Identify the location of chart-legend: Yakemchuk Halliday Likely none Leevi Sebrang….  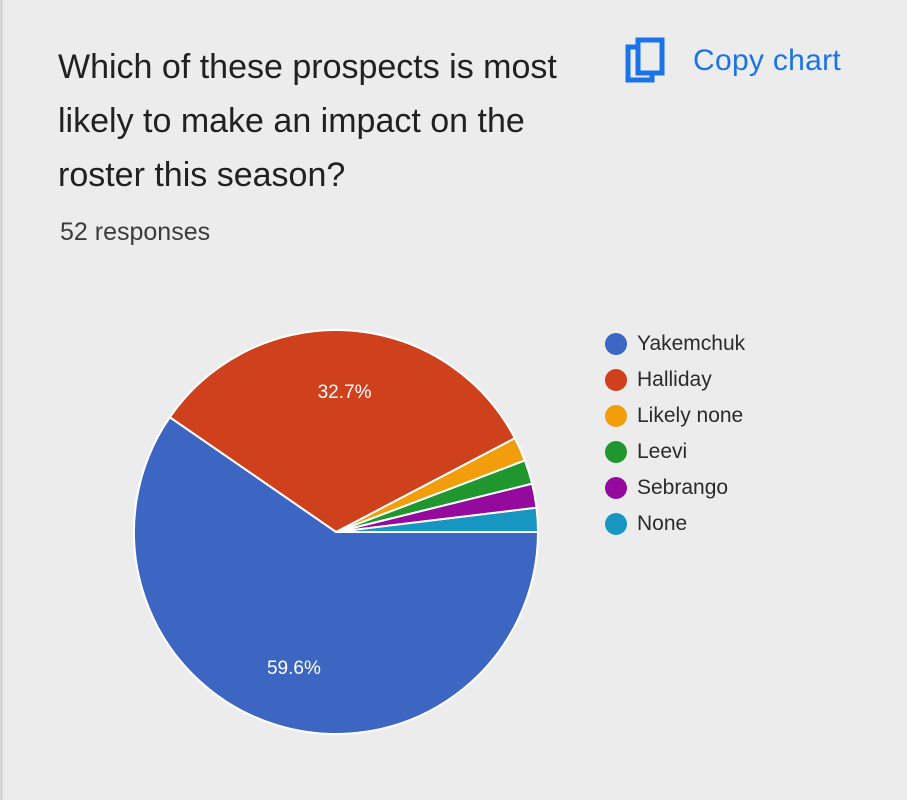
(675, 434).